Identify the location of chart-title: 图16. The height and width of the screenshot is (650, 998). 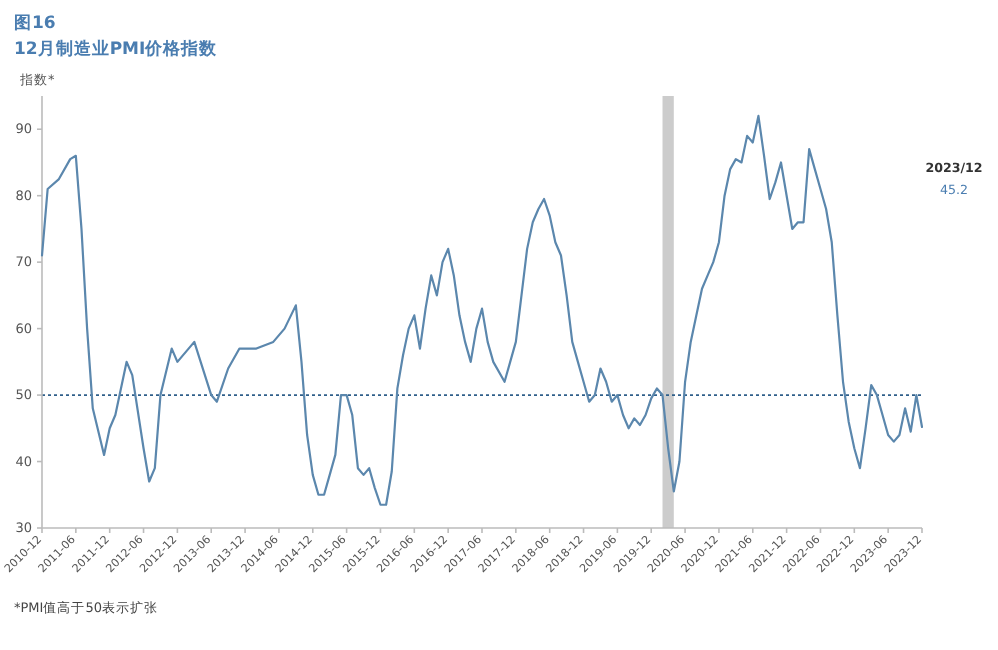
(35, 23).